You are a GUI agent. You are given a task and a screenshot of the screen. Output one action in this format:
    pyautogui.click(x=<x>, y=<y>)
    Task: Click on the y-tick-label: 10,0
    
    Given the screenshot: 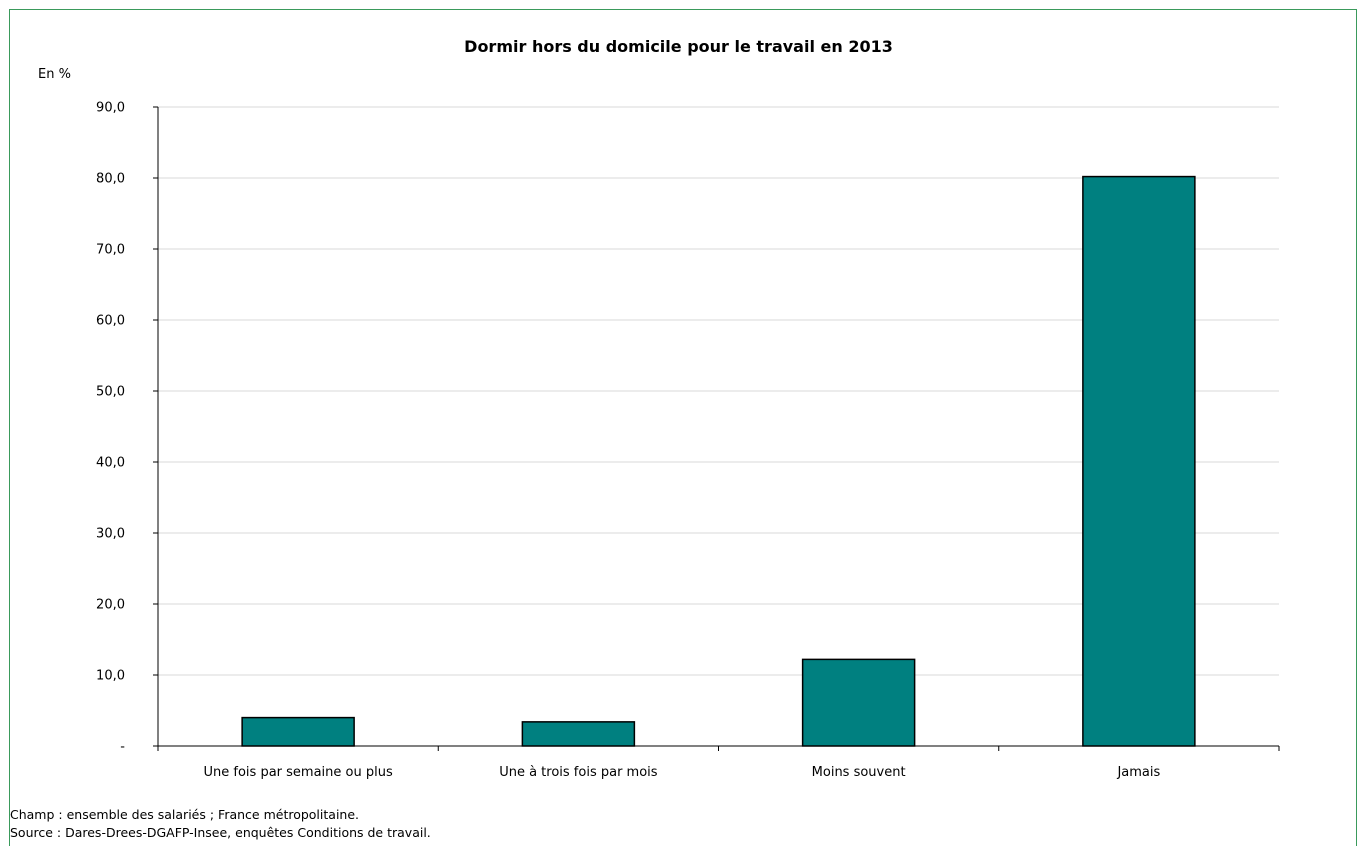 What is the action you would take?
    pyautogui.click(x=110, y=676)
    